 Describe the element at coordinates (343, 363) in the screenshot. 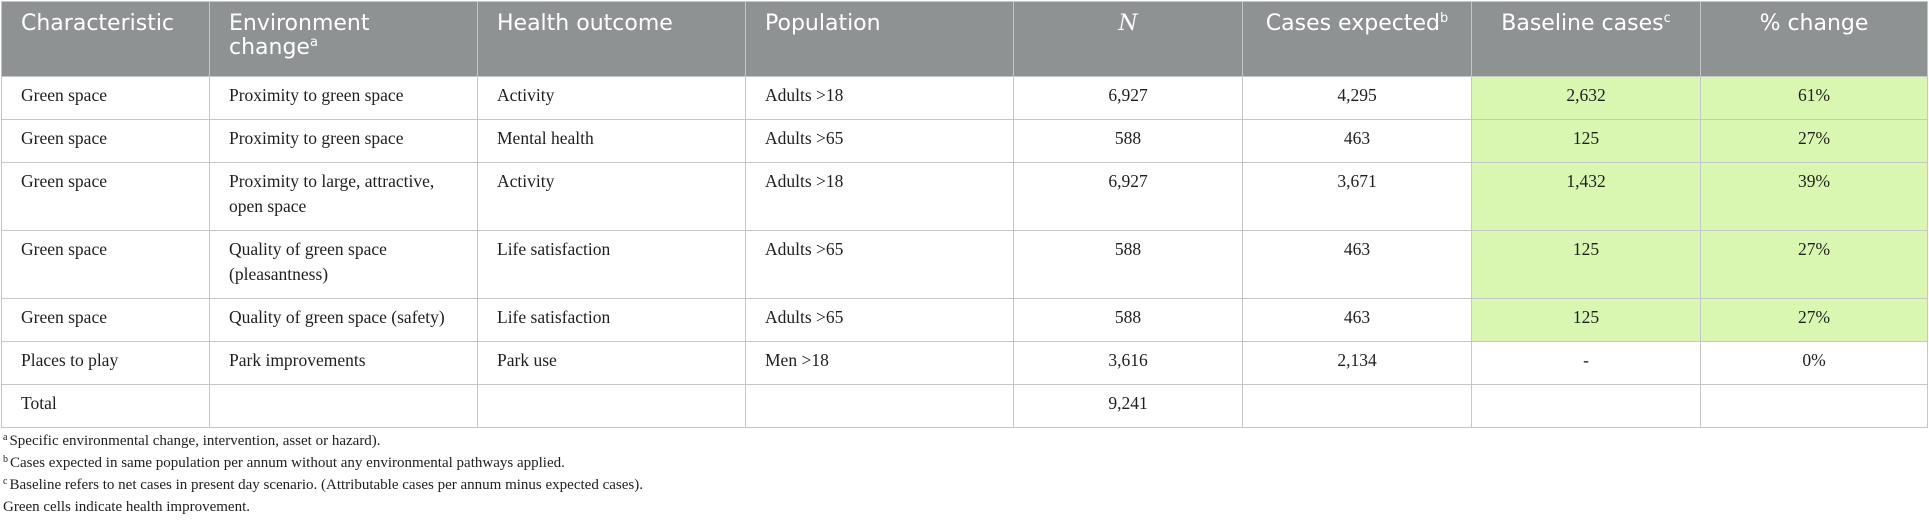

I see `cell-environment-change: Park improvements` at that location.